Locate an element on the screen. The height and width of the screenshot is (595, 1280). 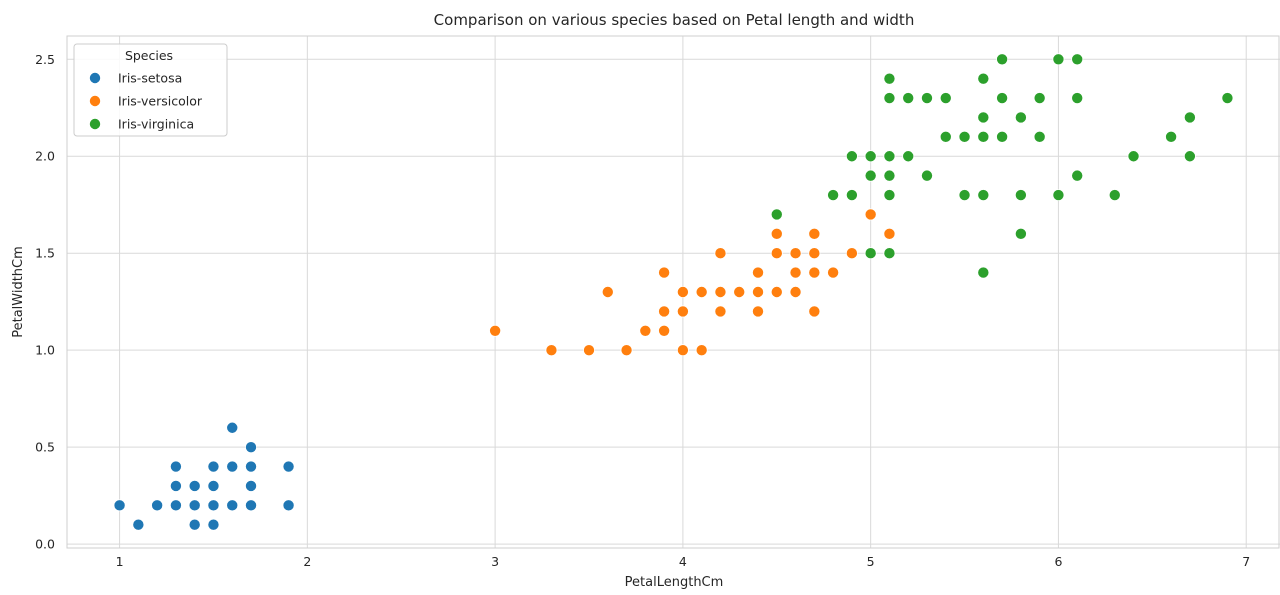
x-tick-label: 2 is located at coordinates (307, 561).